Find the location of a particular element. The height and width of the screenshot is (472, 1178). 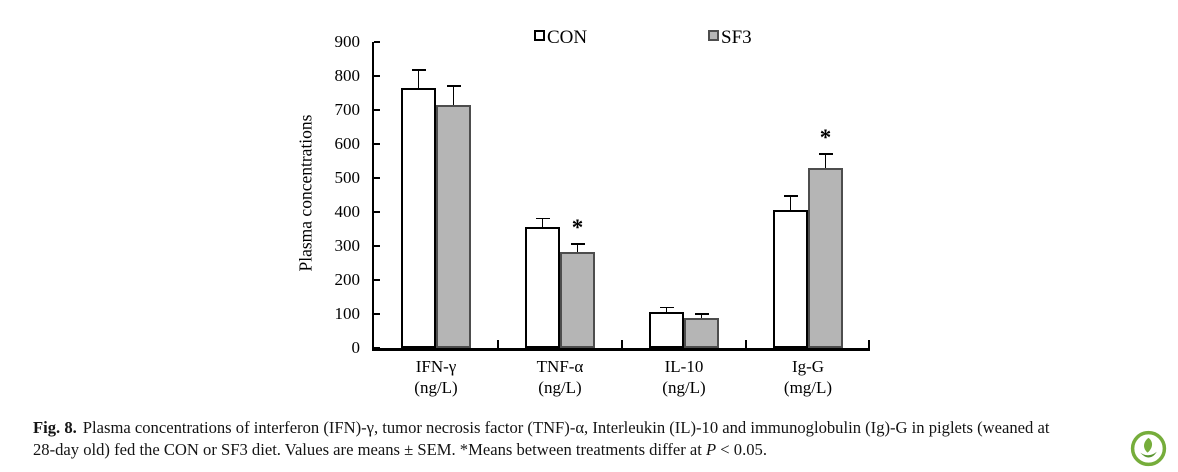

y-axis-tick-label: 700 is located at coordinates (347, 109).